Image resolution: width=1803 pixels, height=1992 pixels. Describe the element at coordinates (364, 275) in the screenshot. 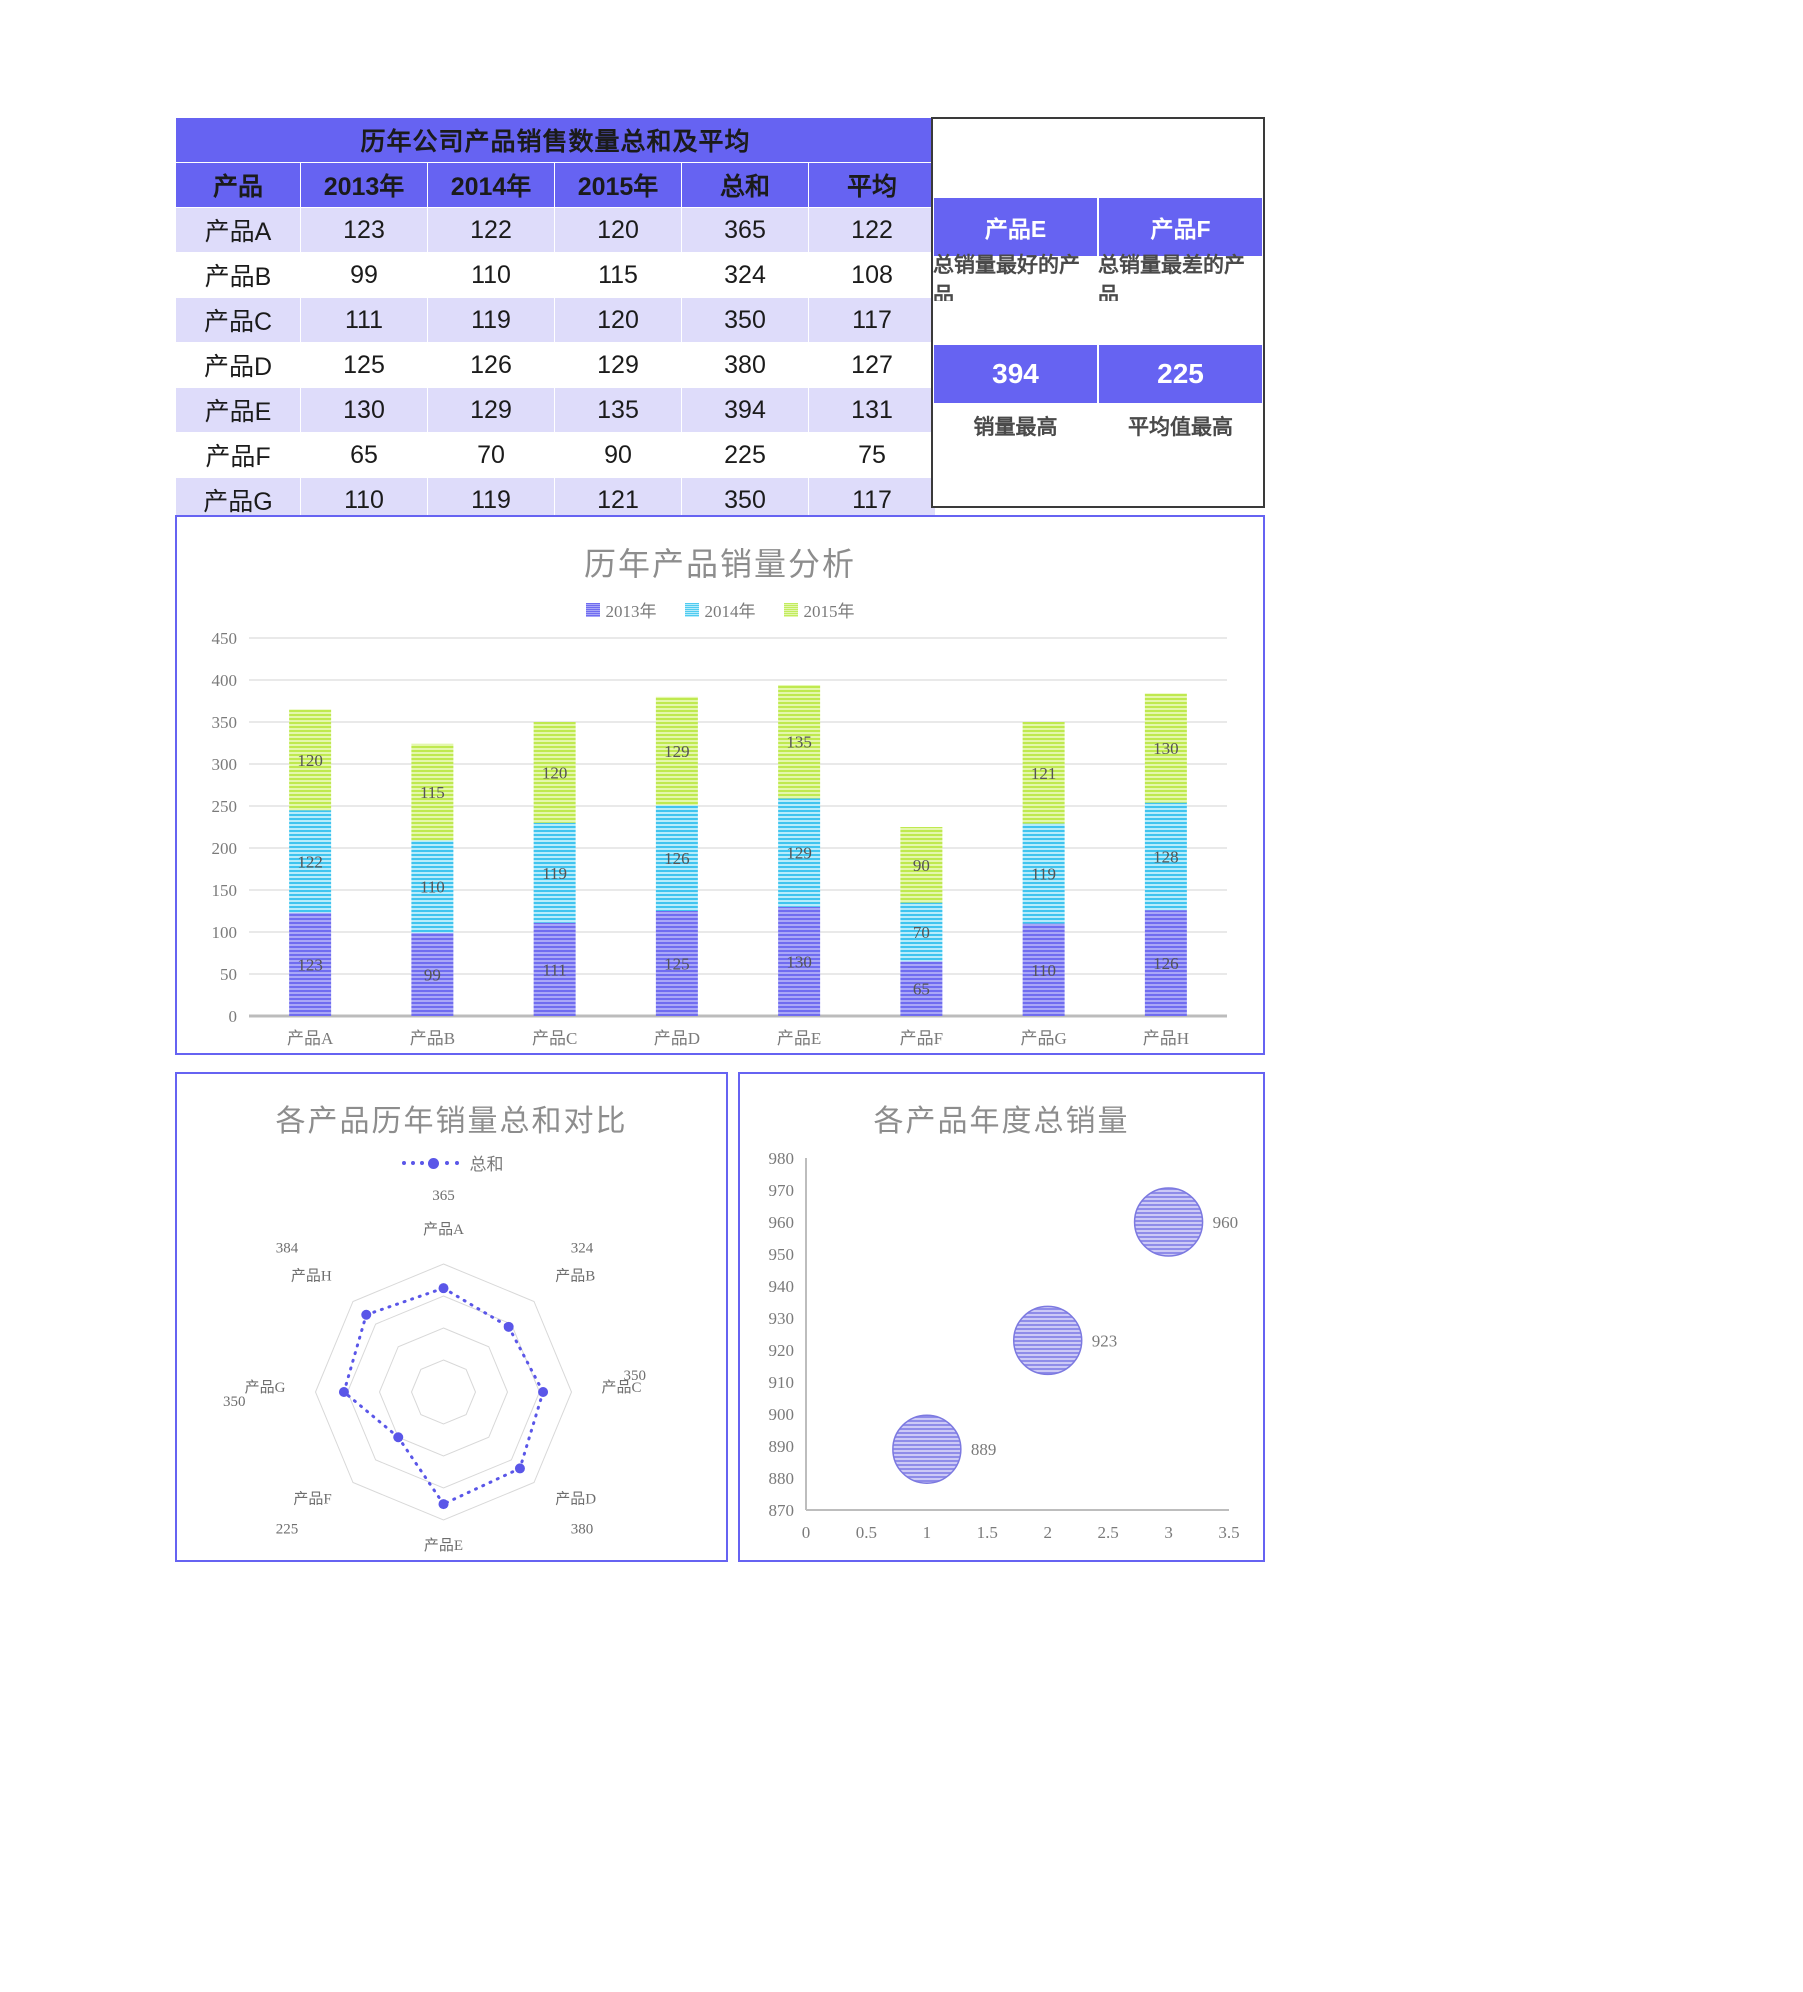

I see `cell-value: 99` at that location.